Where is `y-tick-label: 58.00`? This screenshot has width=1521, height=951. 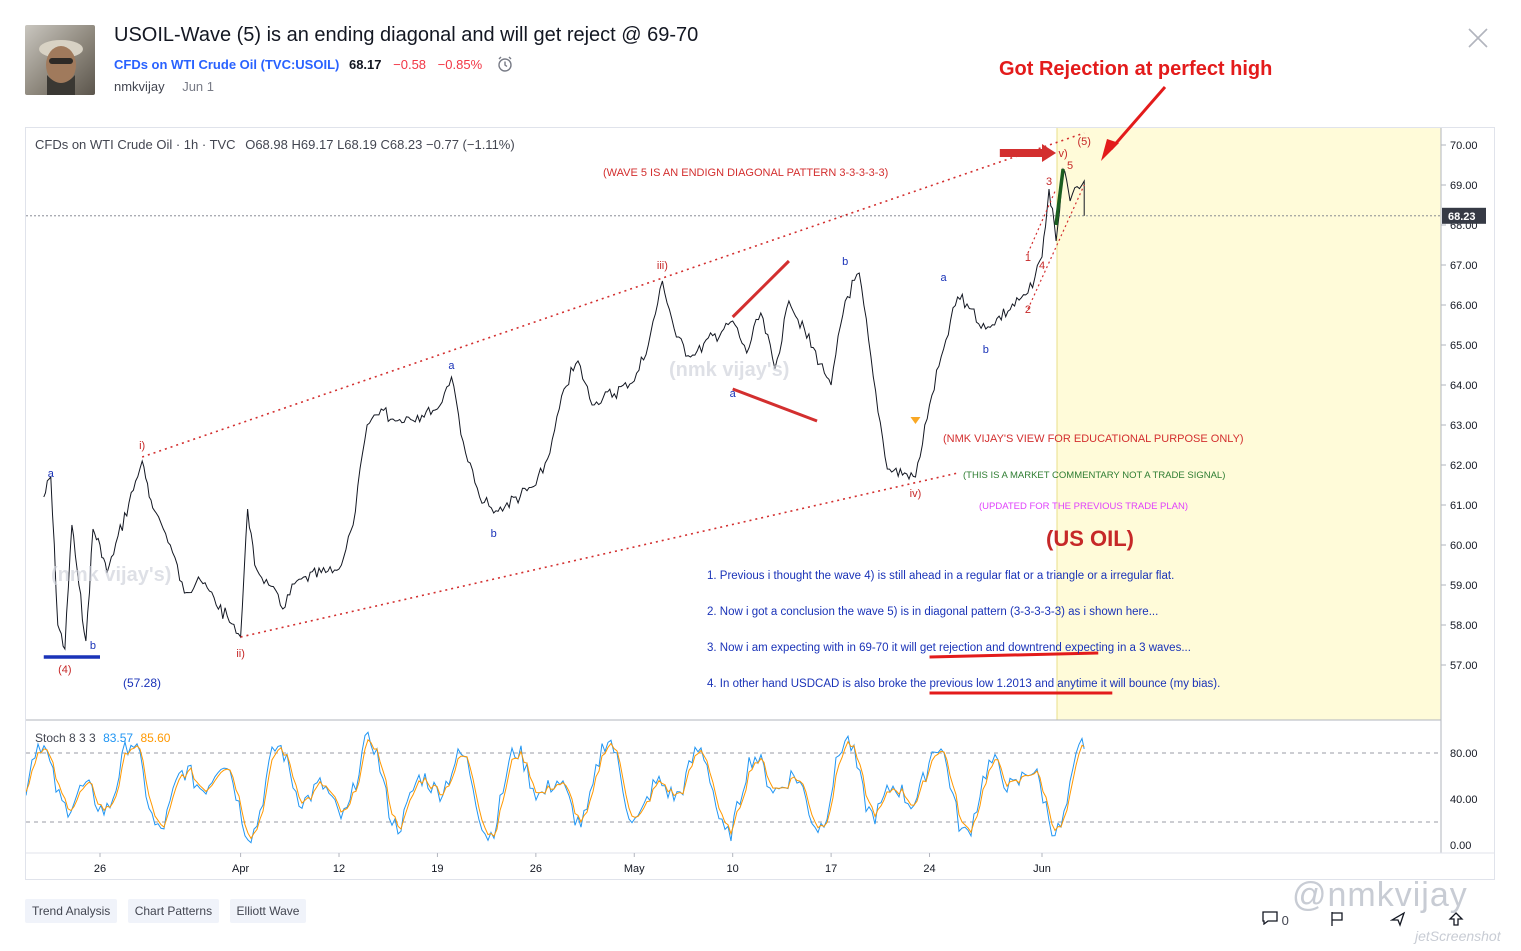
y-tick-label: 58.00 is located at coordinates (1464, 626).